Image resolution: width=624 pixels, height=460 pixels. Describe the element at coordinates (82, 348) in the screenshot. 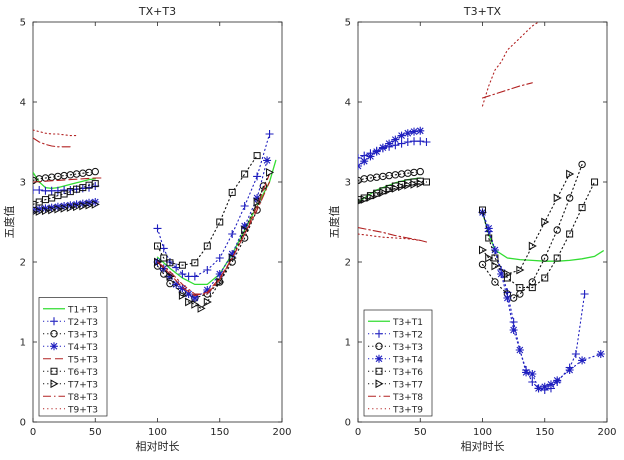

I see `legend-label: T4+T3` at that location.